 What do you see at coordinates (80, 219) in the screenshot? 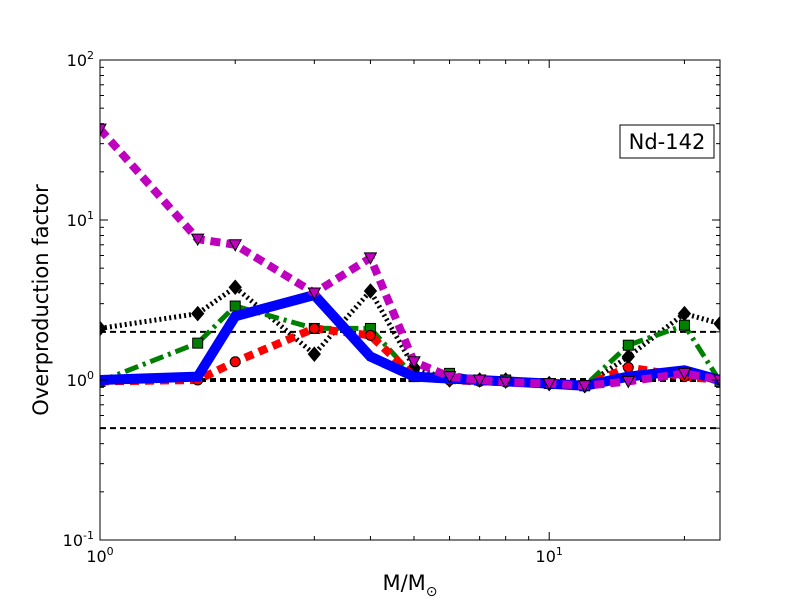
I see `y-tick-label: 10¹` at bounding box center [80, 219].